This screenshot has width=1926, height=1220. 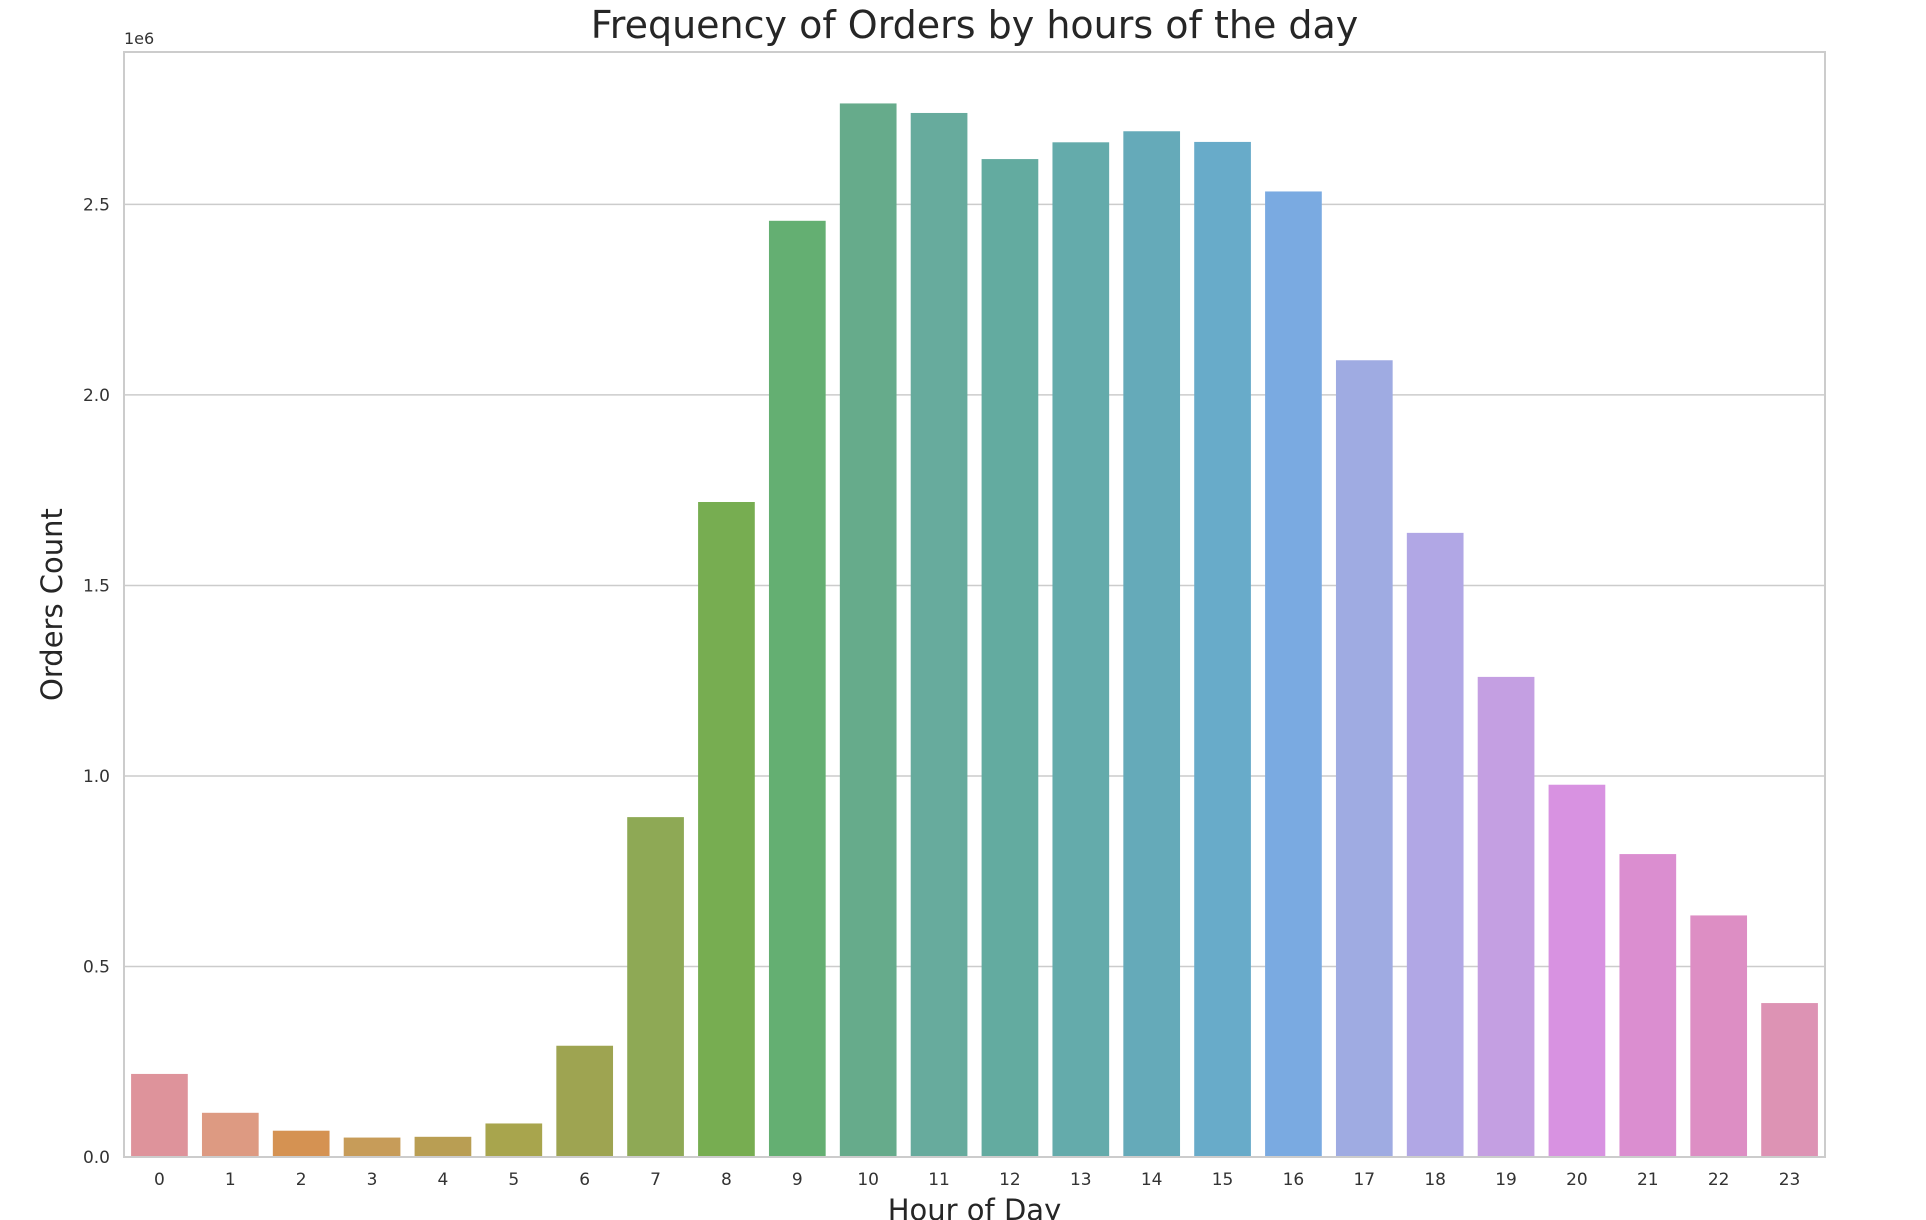 What do you see at coordinates (584, 1180) in the screenshot?
I see `x-tick-label: 6` at bounding box center [584, 1180].